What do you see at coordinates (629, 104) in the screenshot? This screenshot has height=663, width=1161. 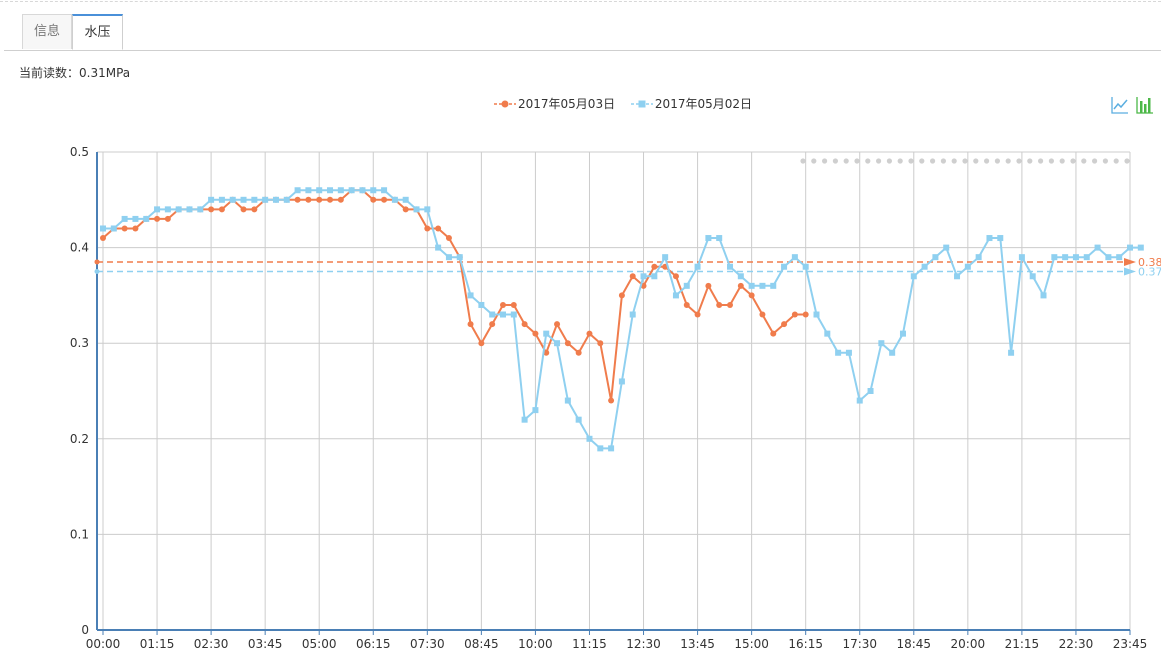 I see `chart-legend: 2017年05月03日 2017年05月02日` at bounding box center [629, 104].